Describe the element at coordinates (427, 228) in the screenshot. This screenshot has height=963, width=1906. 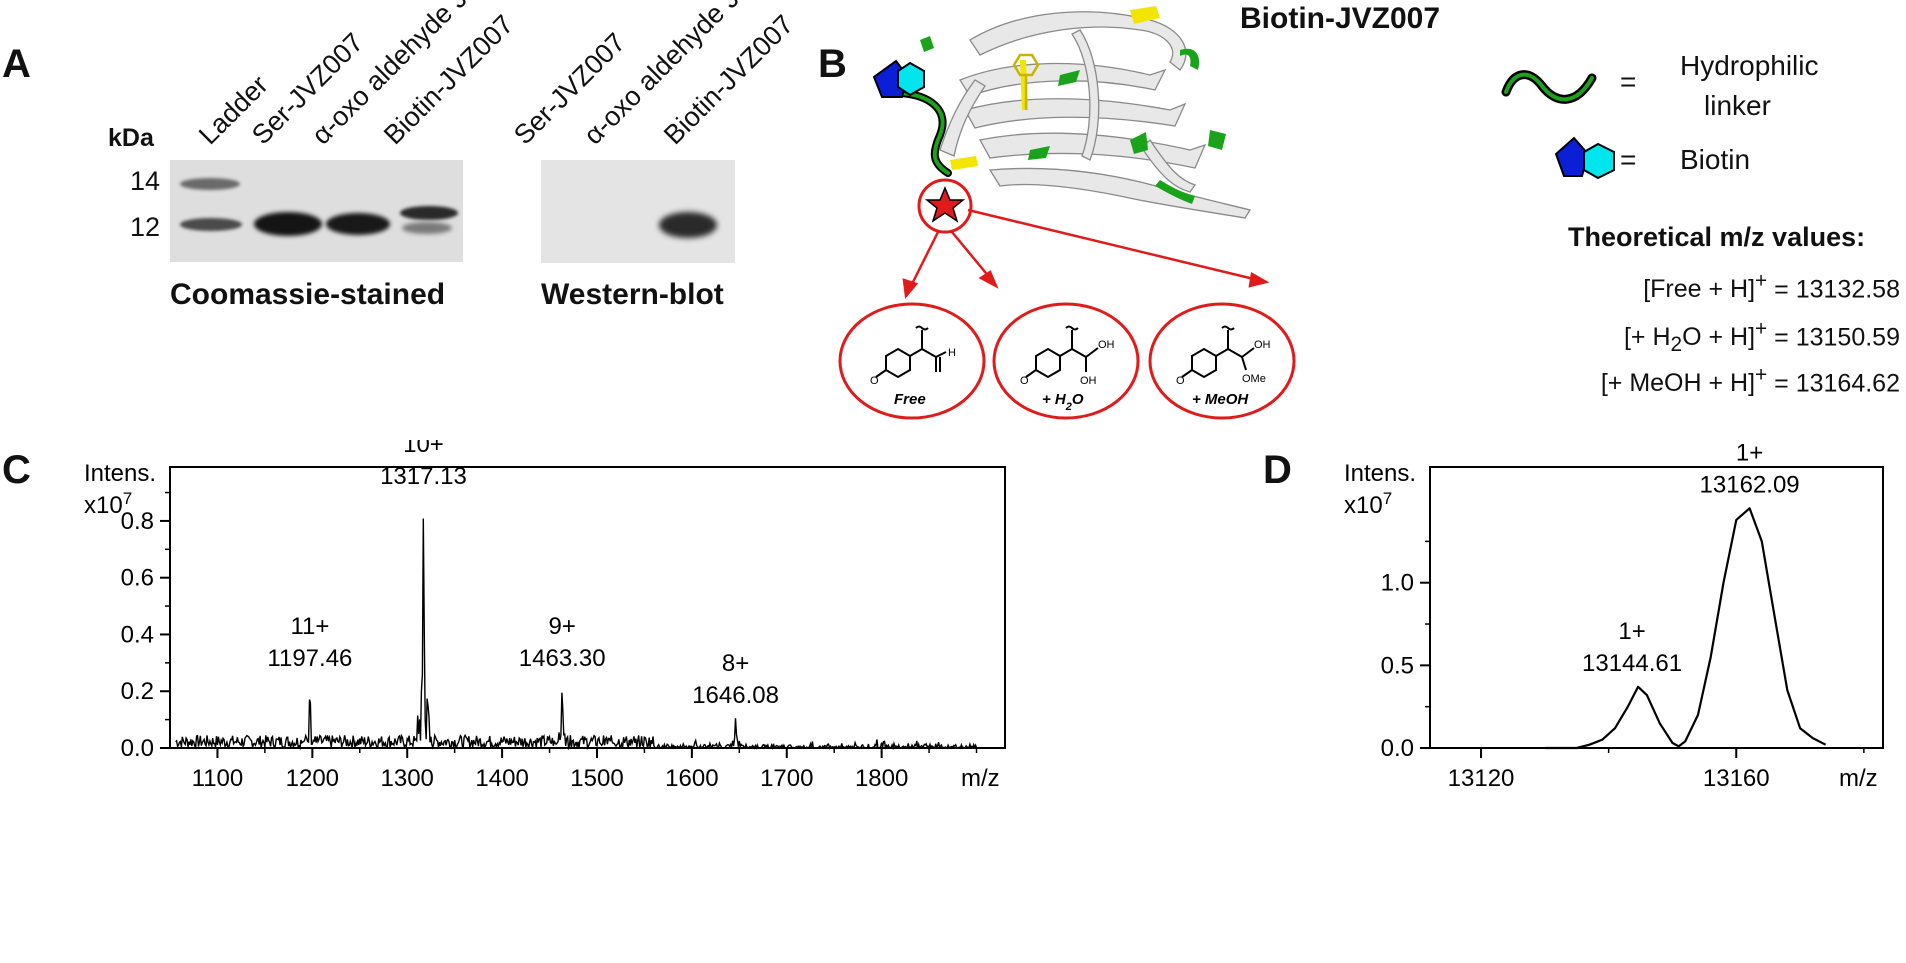
I see `biotin-band-lower` at that location.